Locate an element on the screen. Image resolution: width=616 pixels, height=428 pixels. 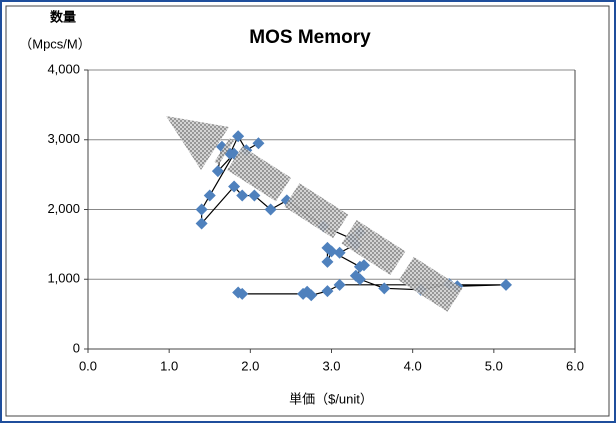
x-tick-label: 5.0 is located at coordinates (494, 365).